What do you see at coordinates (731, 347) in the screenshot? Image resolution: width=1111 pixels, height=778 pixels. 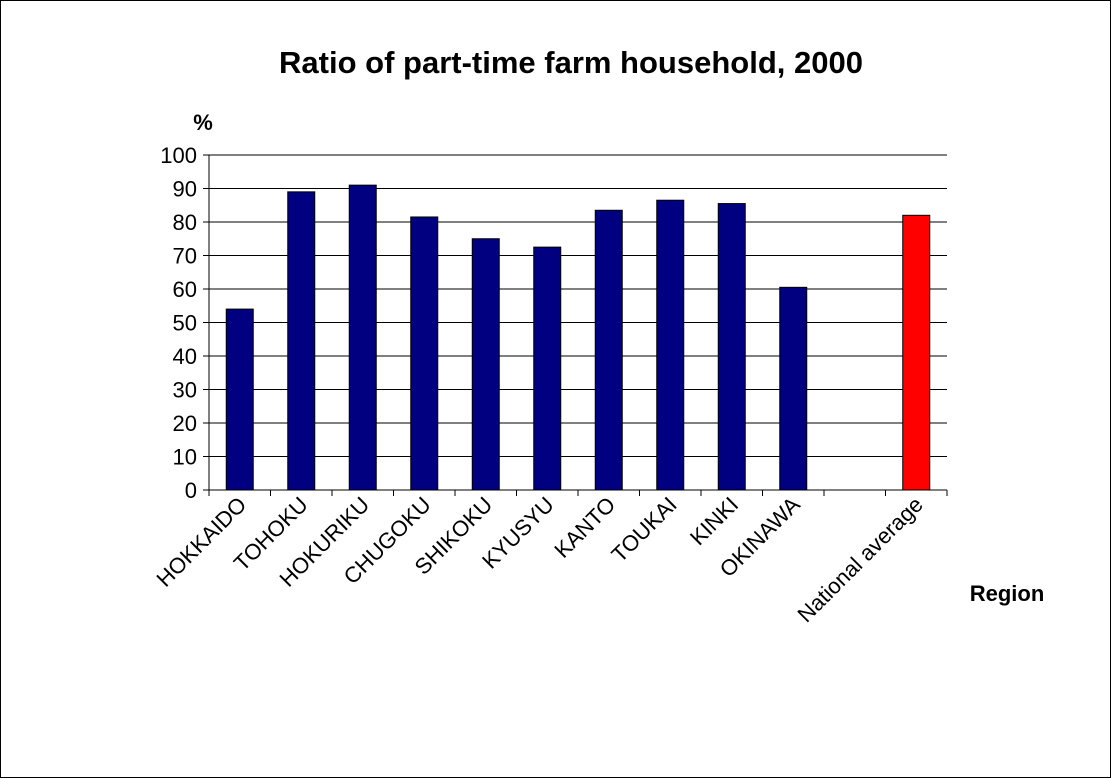 I see `bar-kinki` at bounding box center [731, 347].